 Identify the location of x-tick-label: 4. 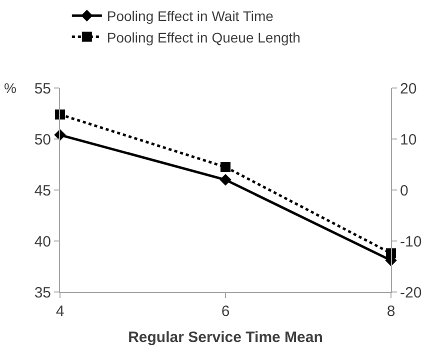
(60, 311).